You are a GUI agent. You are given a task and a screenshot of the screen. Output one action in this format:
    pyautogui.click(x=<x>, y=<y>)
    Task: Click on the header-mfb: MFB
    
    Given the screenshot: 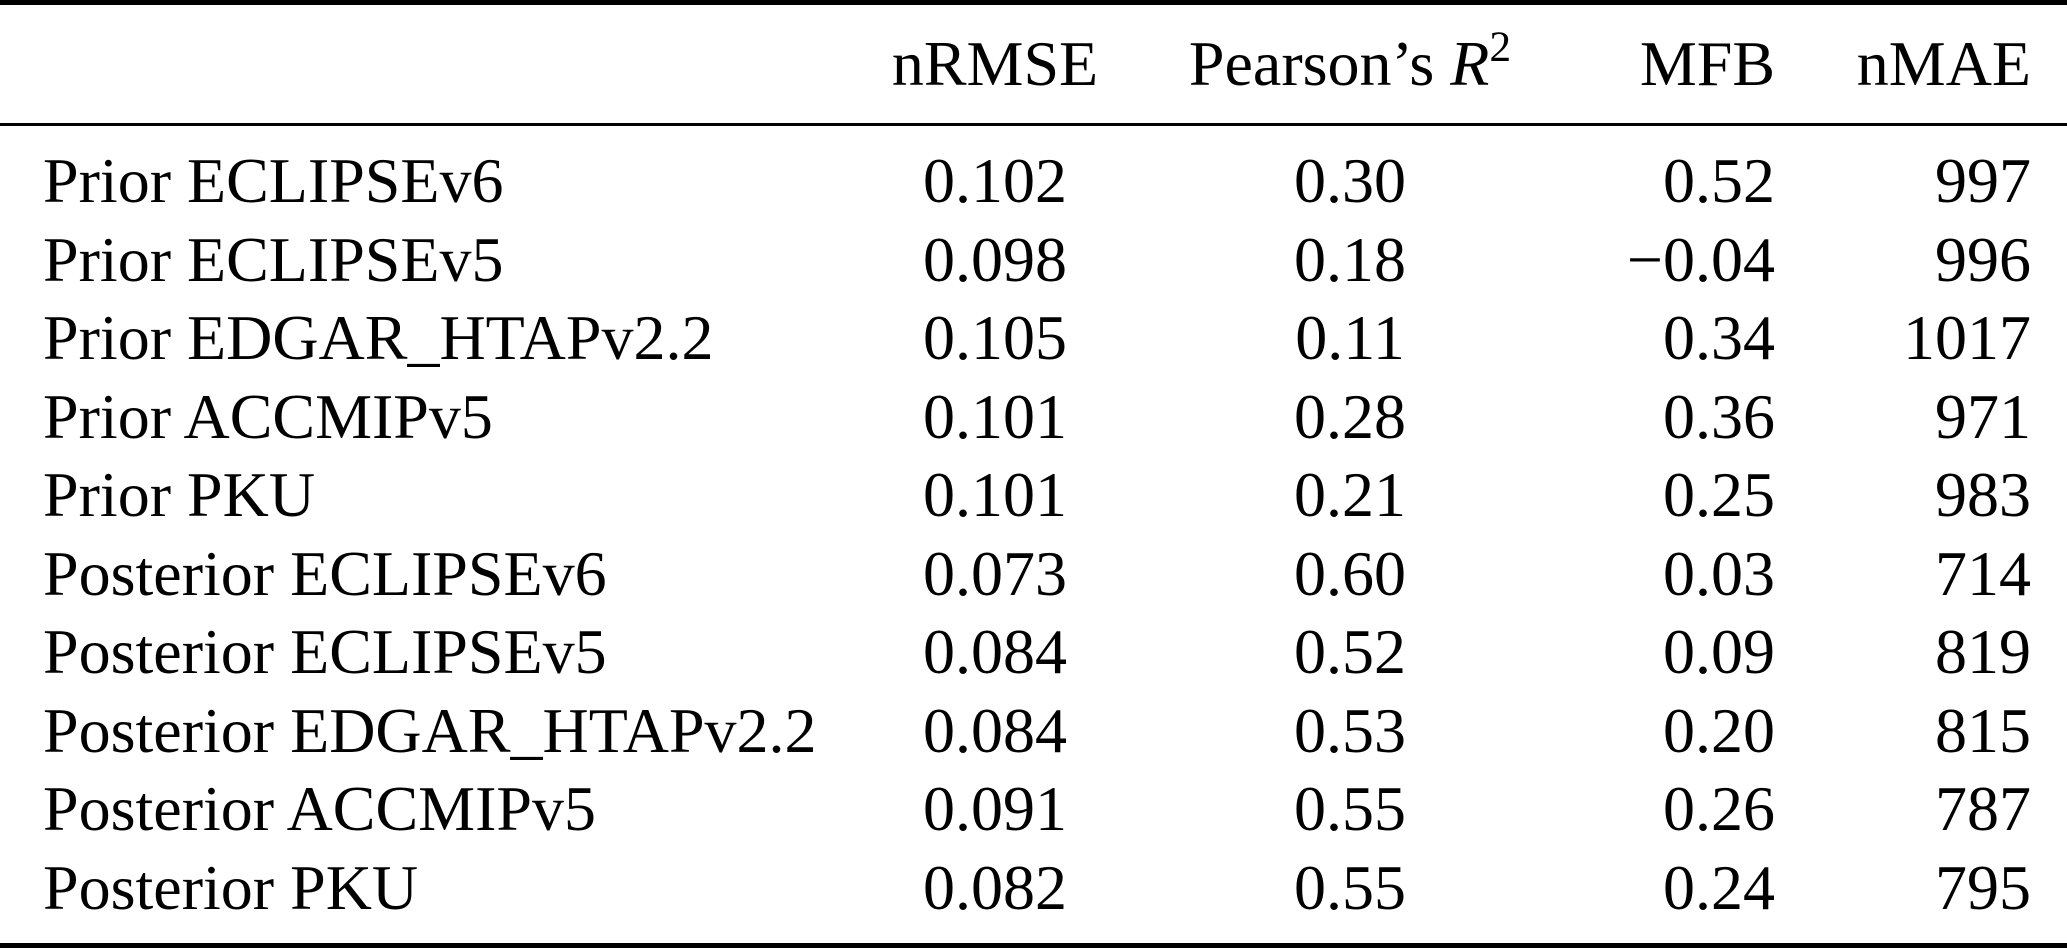 What is the action you would take?
    pyautogui.click(x=1707, y=63)
    